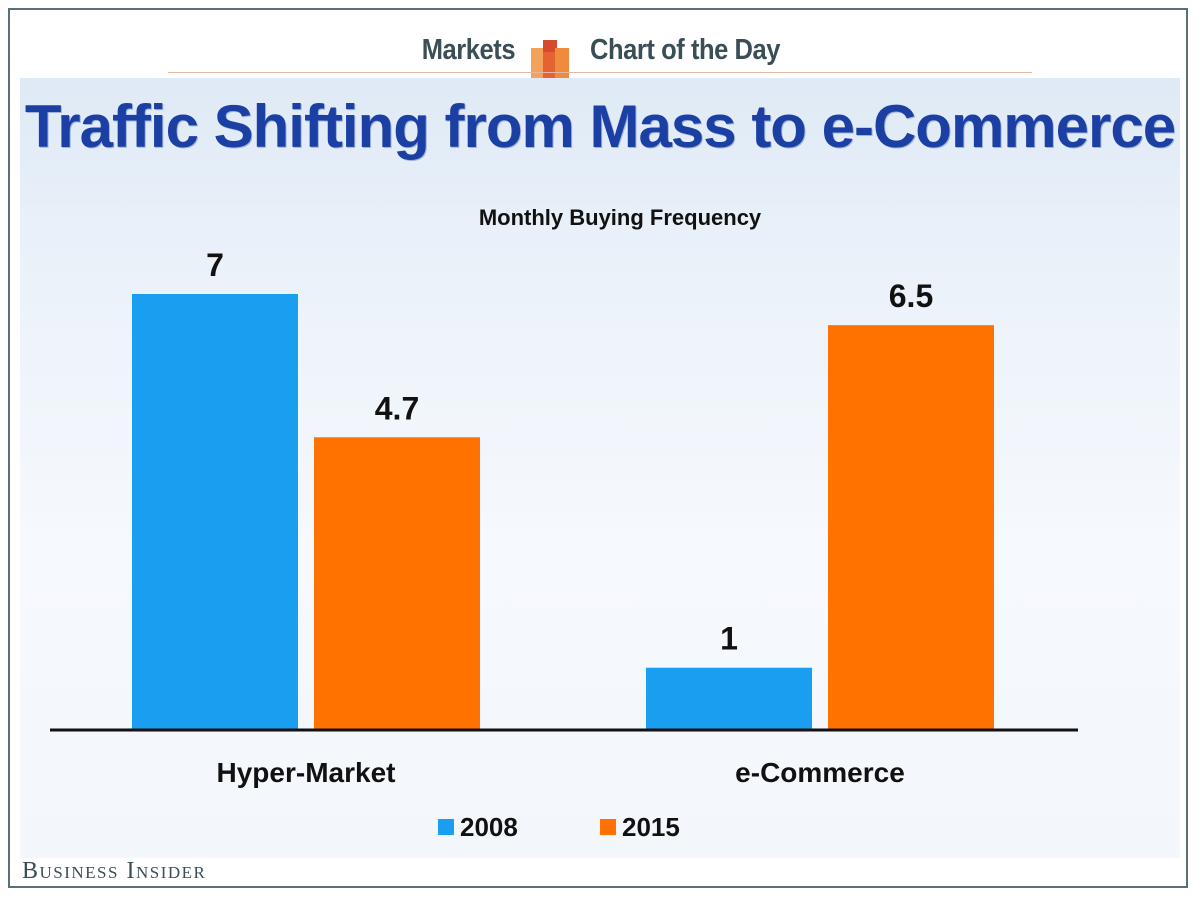 The image size is (1200, 900). Describe the element at coordinates (468, 50) in the screenshot. I see `markets-label: Markets` at that location.